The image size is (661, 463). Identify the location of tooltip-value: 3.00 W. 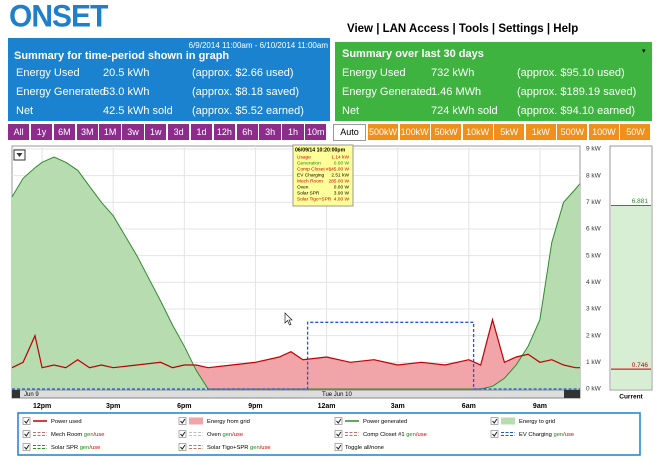
(342, 193).